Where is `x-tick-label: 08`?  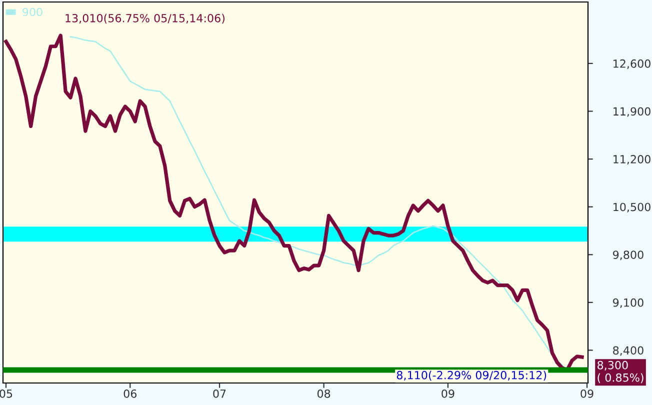
x-tick-label: 08 is located at coordinates (323, 393).